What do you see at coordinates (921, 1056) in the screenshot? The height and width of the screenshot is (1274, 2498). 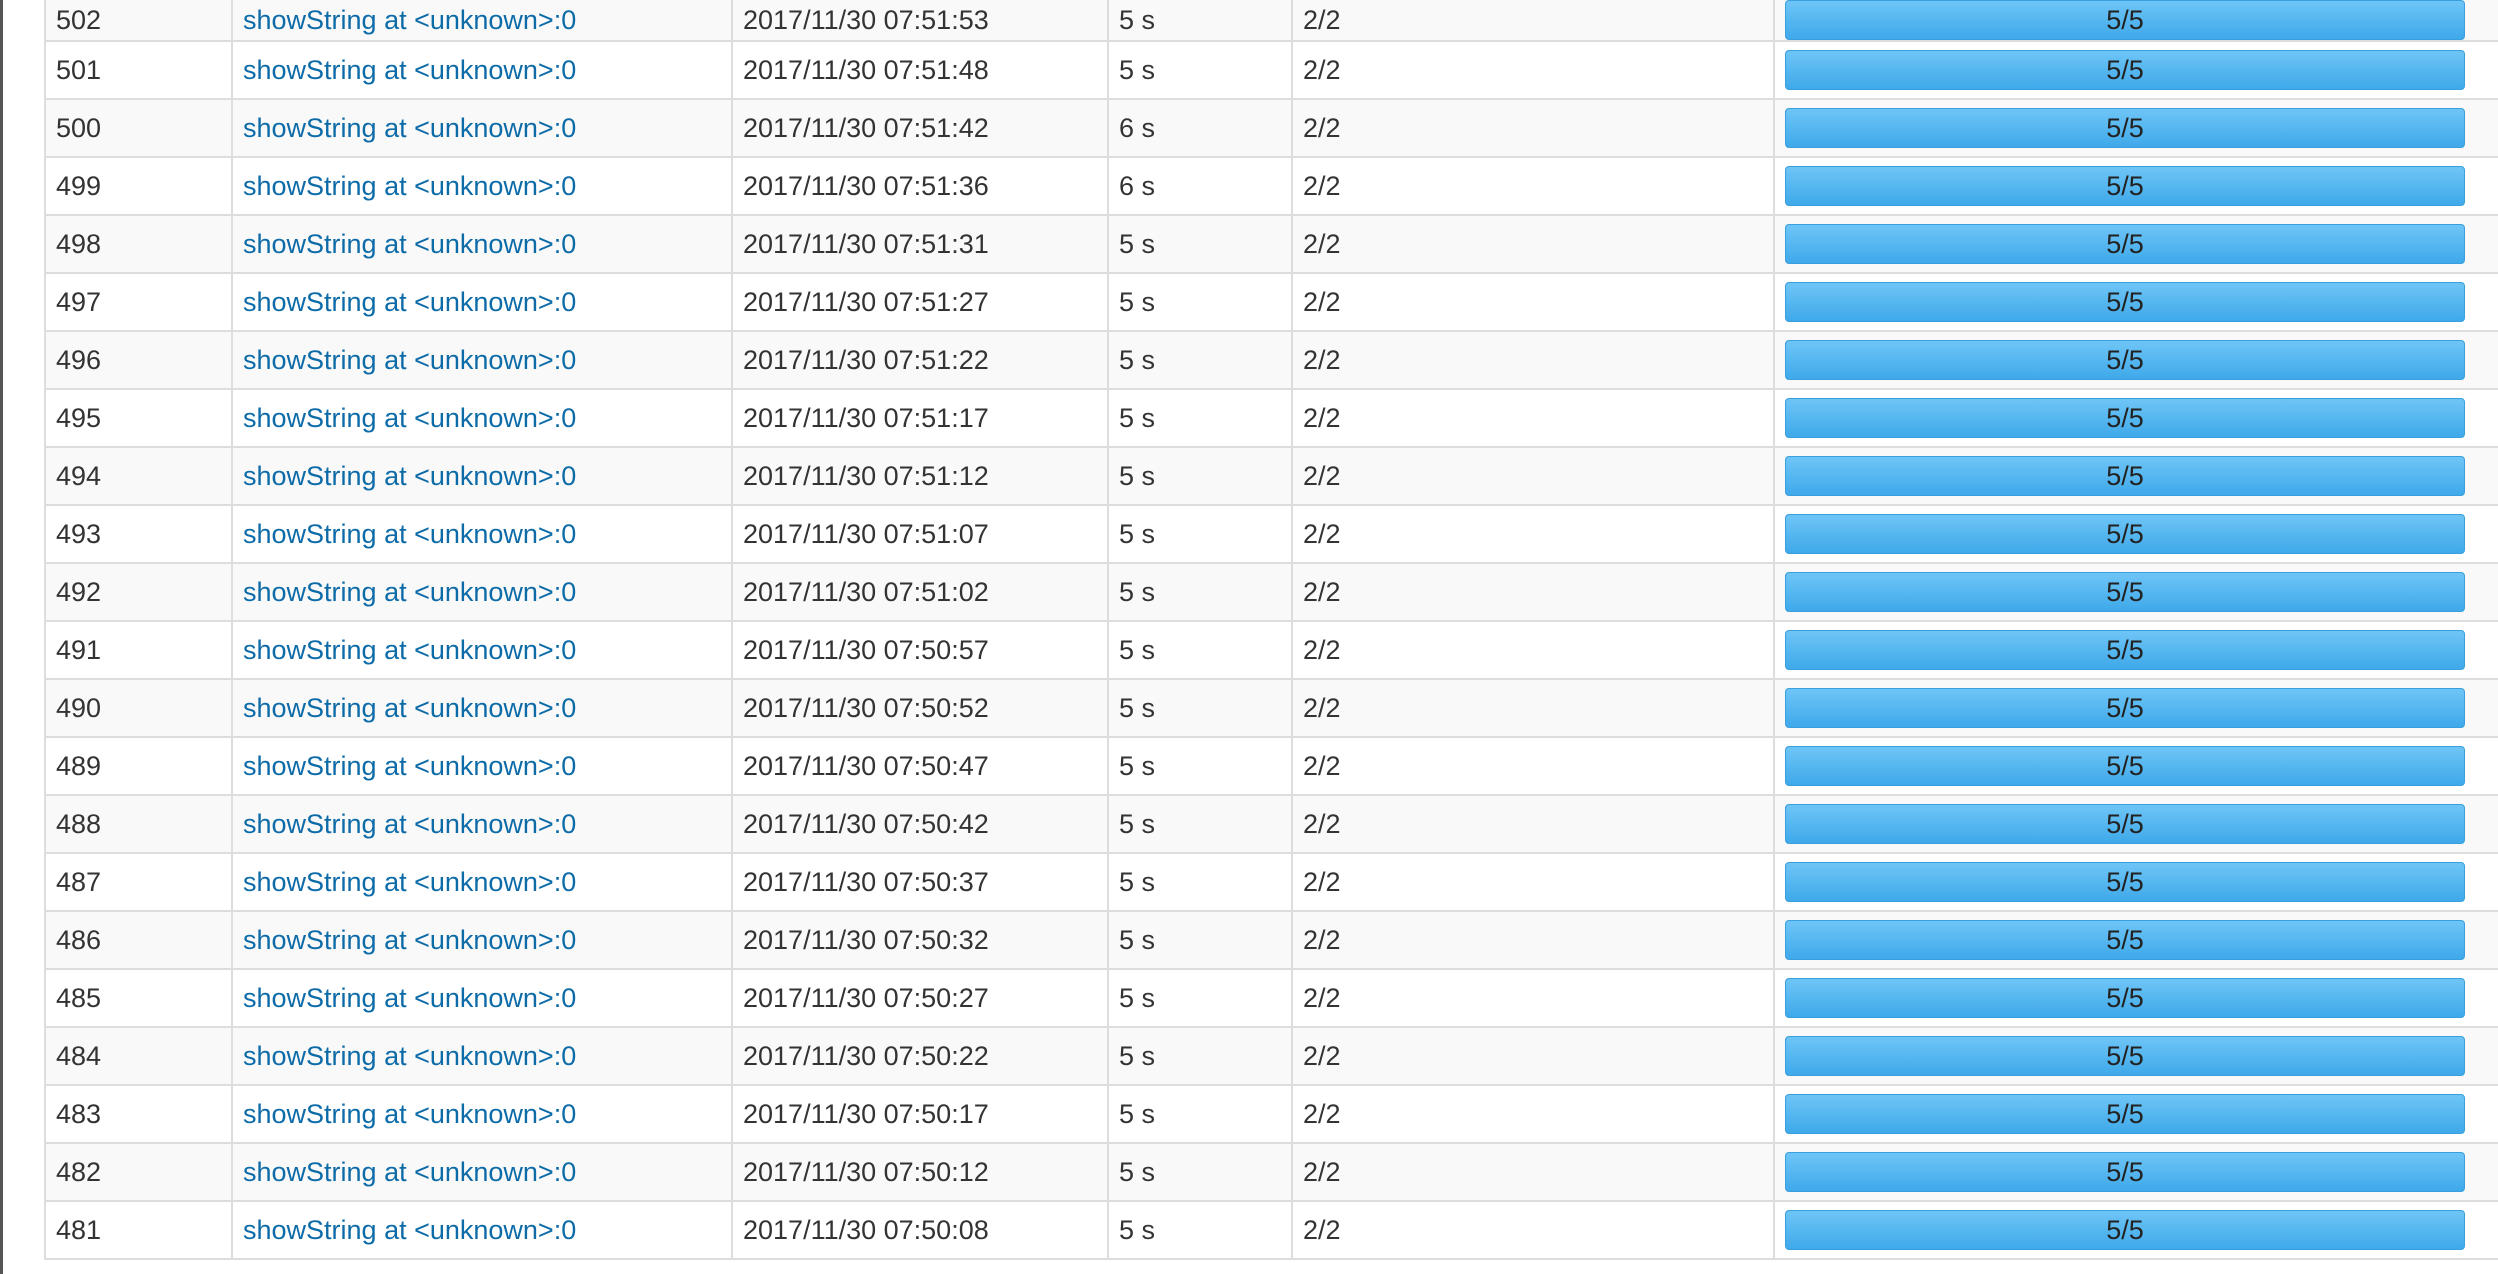 I see `submitted-time-cell: 2017/11/30 07:50:22` at bounding box center [921, 1056].